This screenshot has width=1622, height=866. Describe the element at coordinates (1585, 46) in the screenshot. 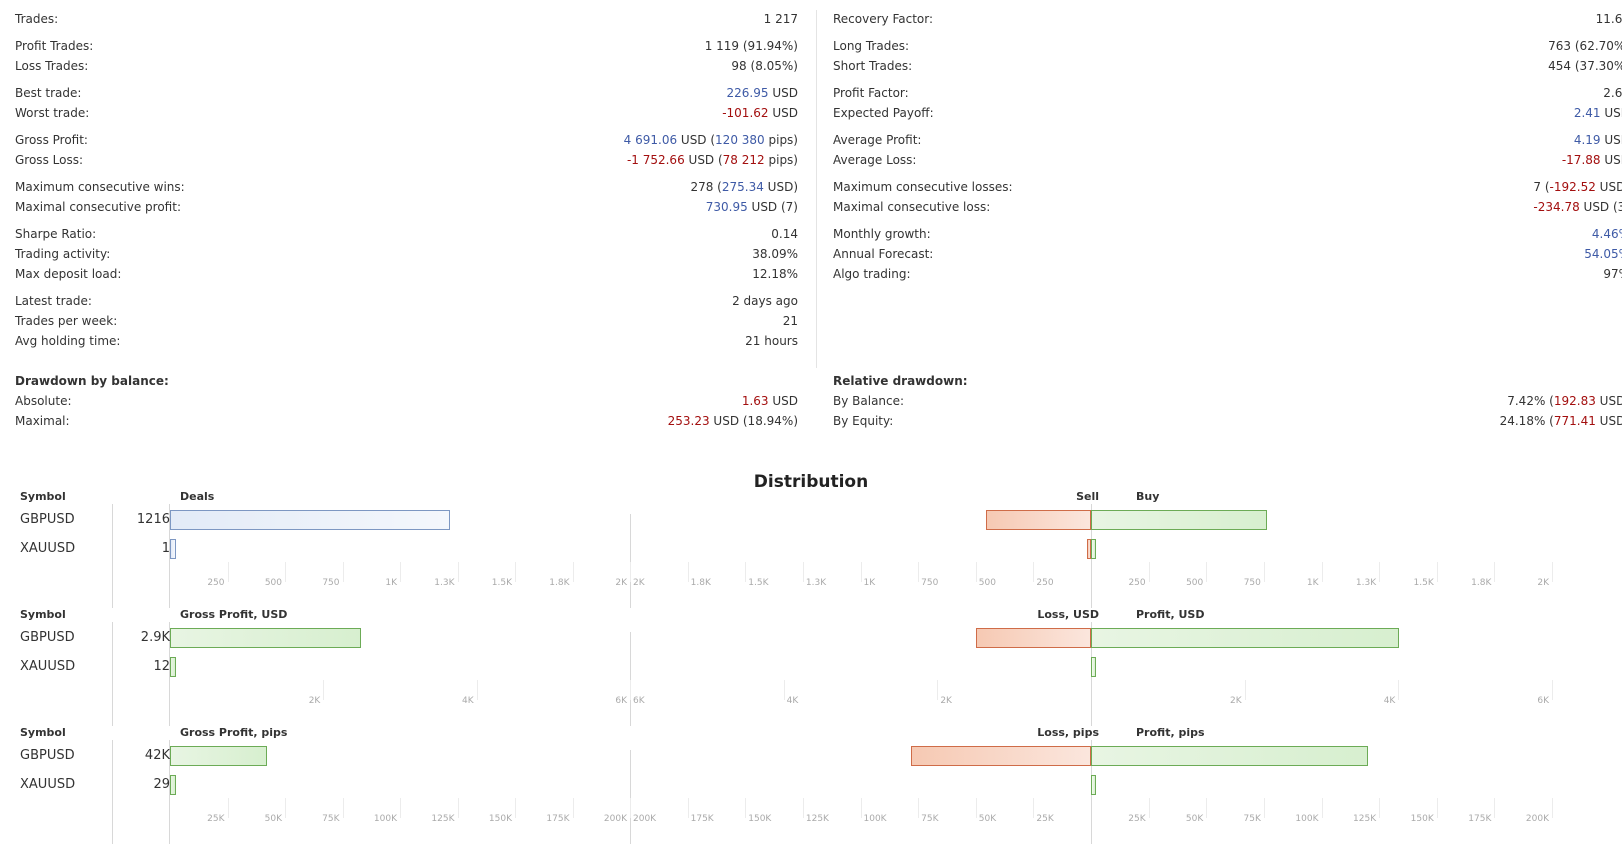

I see `value-text: 763 (62.70%)` at that location.